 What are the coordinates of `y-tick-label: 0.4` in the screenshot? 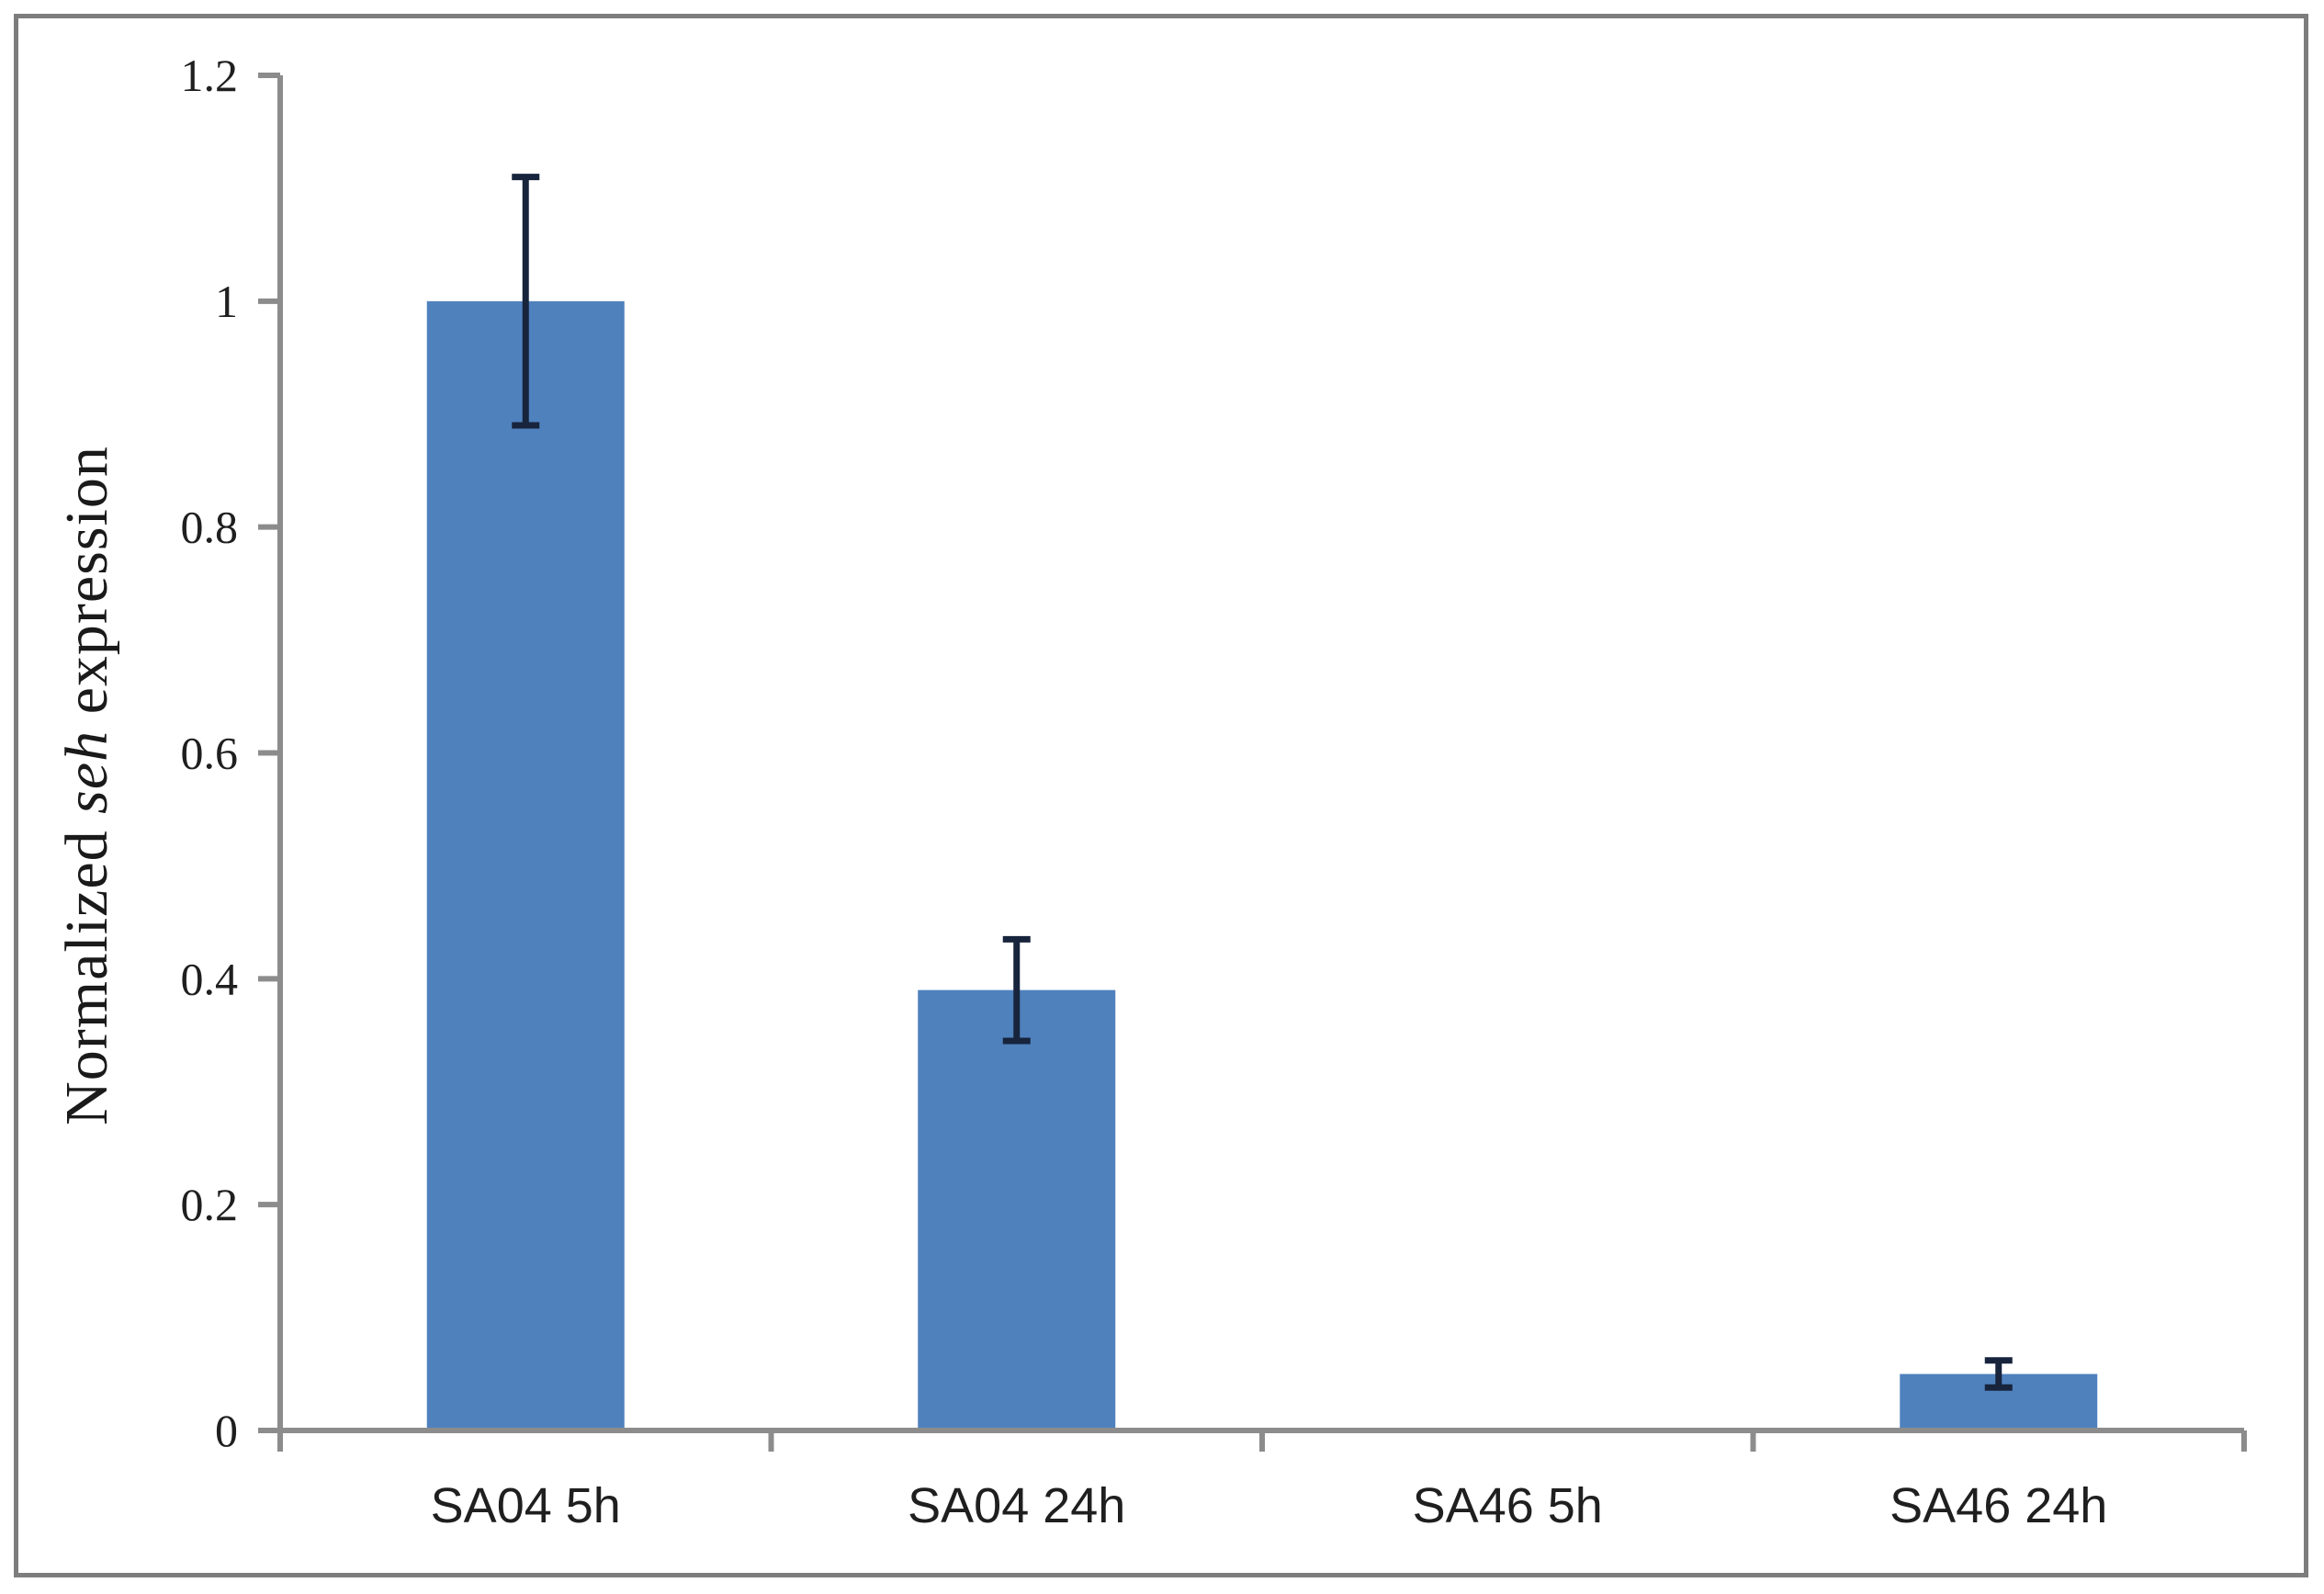 It's located at (210, 978).